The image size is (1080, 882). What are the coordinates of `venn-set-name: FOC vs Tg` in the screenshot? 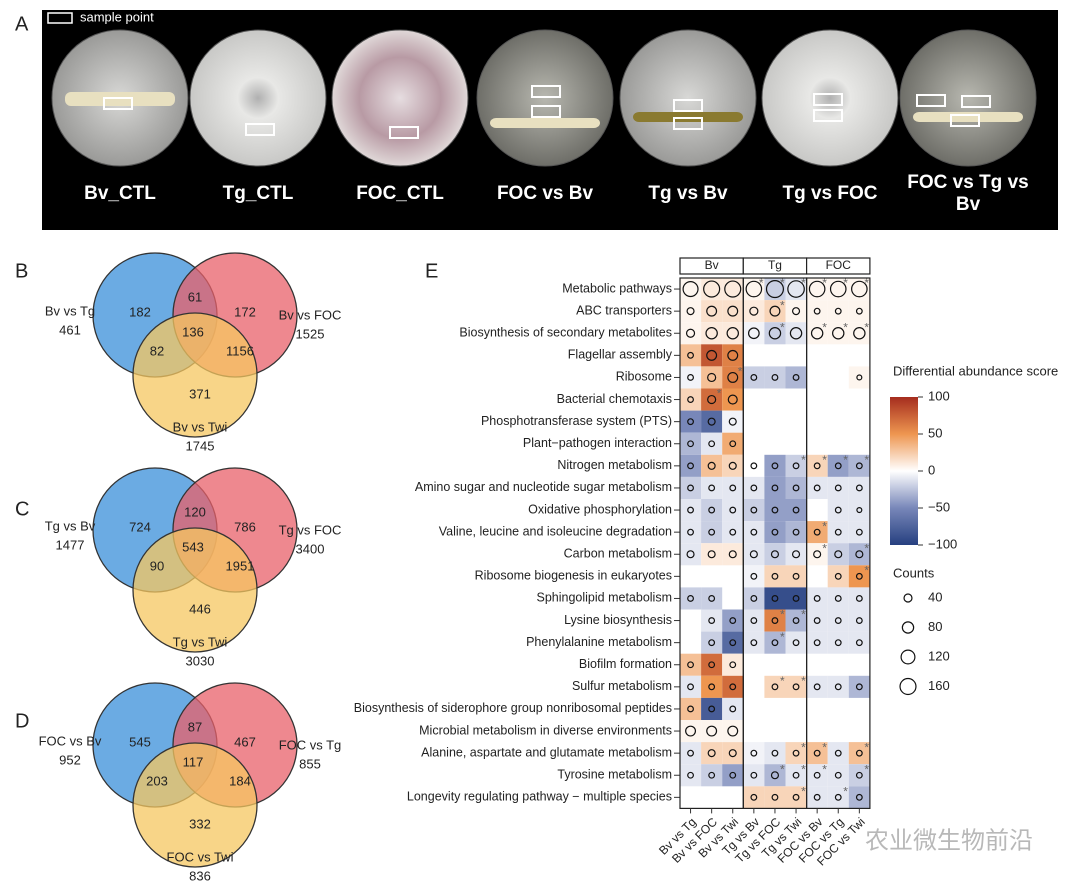 It's located at (310, 744).